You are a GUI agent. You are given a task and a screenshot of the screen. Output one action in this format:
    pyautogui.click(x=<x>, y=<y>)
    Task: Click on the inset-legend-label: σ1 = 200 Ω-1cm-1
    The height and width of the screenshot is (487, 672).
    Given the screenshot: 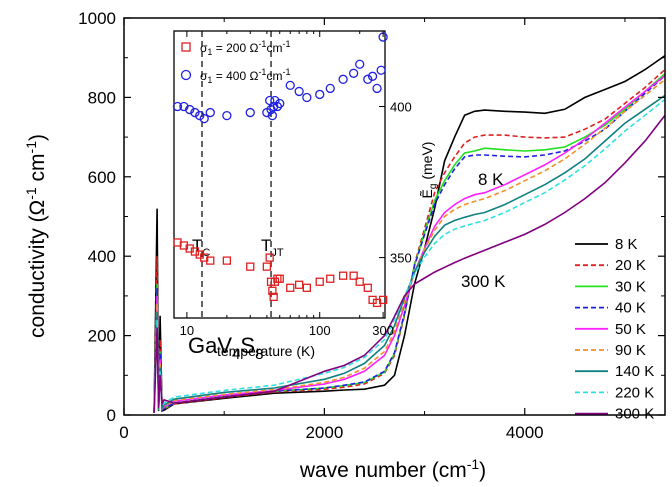 What is the action you would take?
    pyautogui.click(x=245, y=48)
    